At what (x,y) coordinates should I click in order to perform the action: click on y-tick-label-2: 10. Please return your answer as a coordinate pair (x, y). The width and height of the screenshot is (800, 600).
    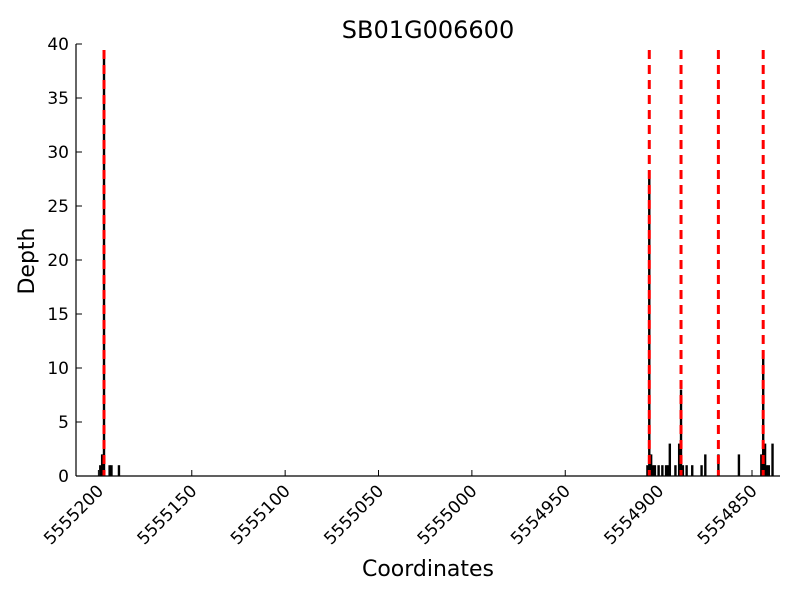
    Looking at the image, I should click on (58, 369).